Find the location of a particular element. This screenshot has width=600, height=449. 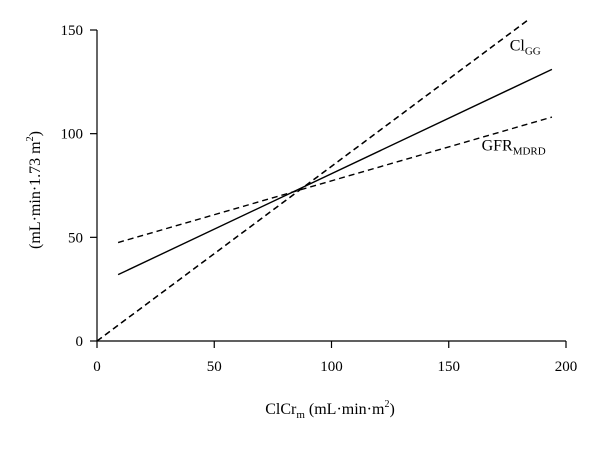

series-label-gfr: GFRMDRD is located at coordinates (514, 147).